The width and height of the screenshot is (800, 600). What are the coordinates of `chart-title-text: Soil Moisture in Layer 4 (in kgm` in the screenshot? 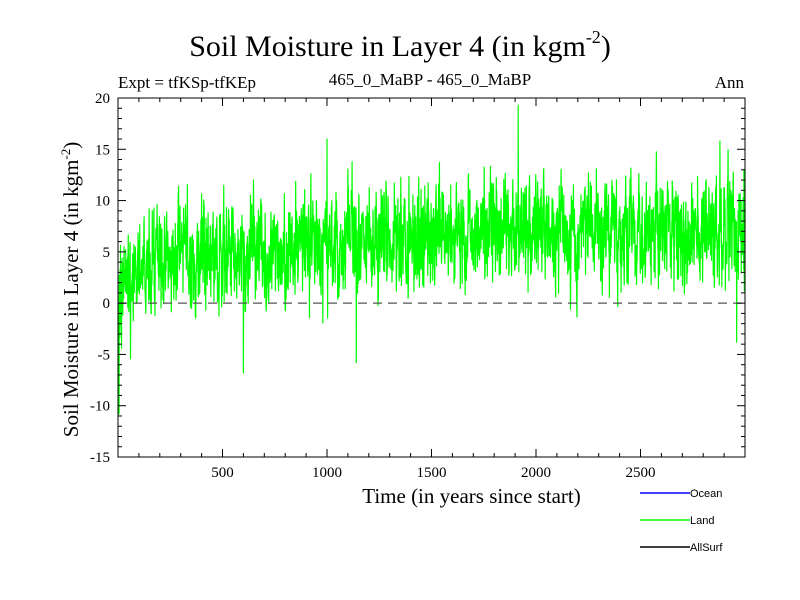 It's located at (387, 46).